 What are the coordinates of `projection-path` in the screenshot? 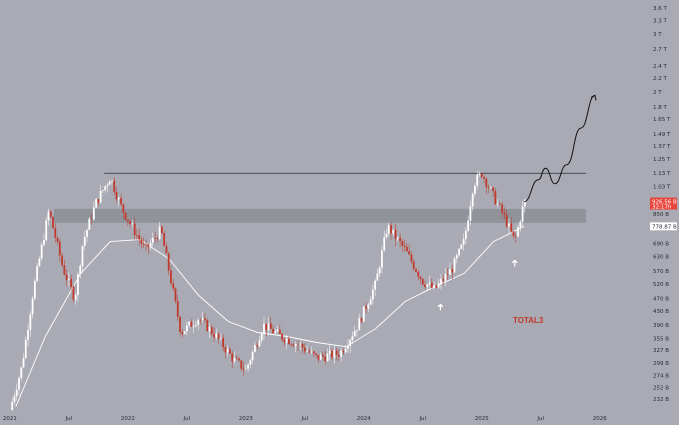 It's located at (560, 148).